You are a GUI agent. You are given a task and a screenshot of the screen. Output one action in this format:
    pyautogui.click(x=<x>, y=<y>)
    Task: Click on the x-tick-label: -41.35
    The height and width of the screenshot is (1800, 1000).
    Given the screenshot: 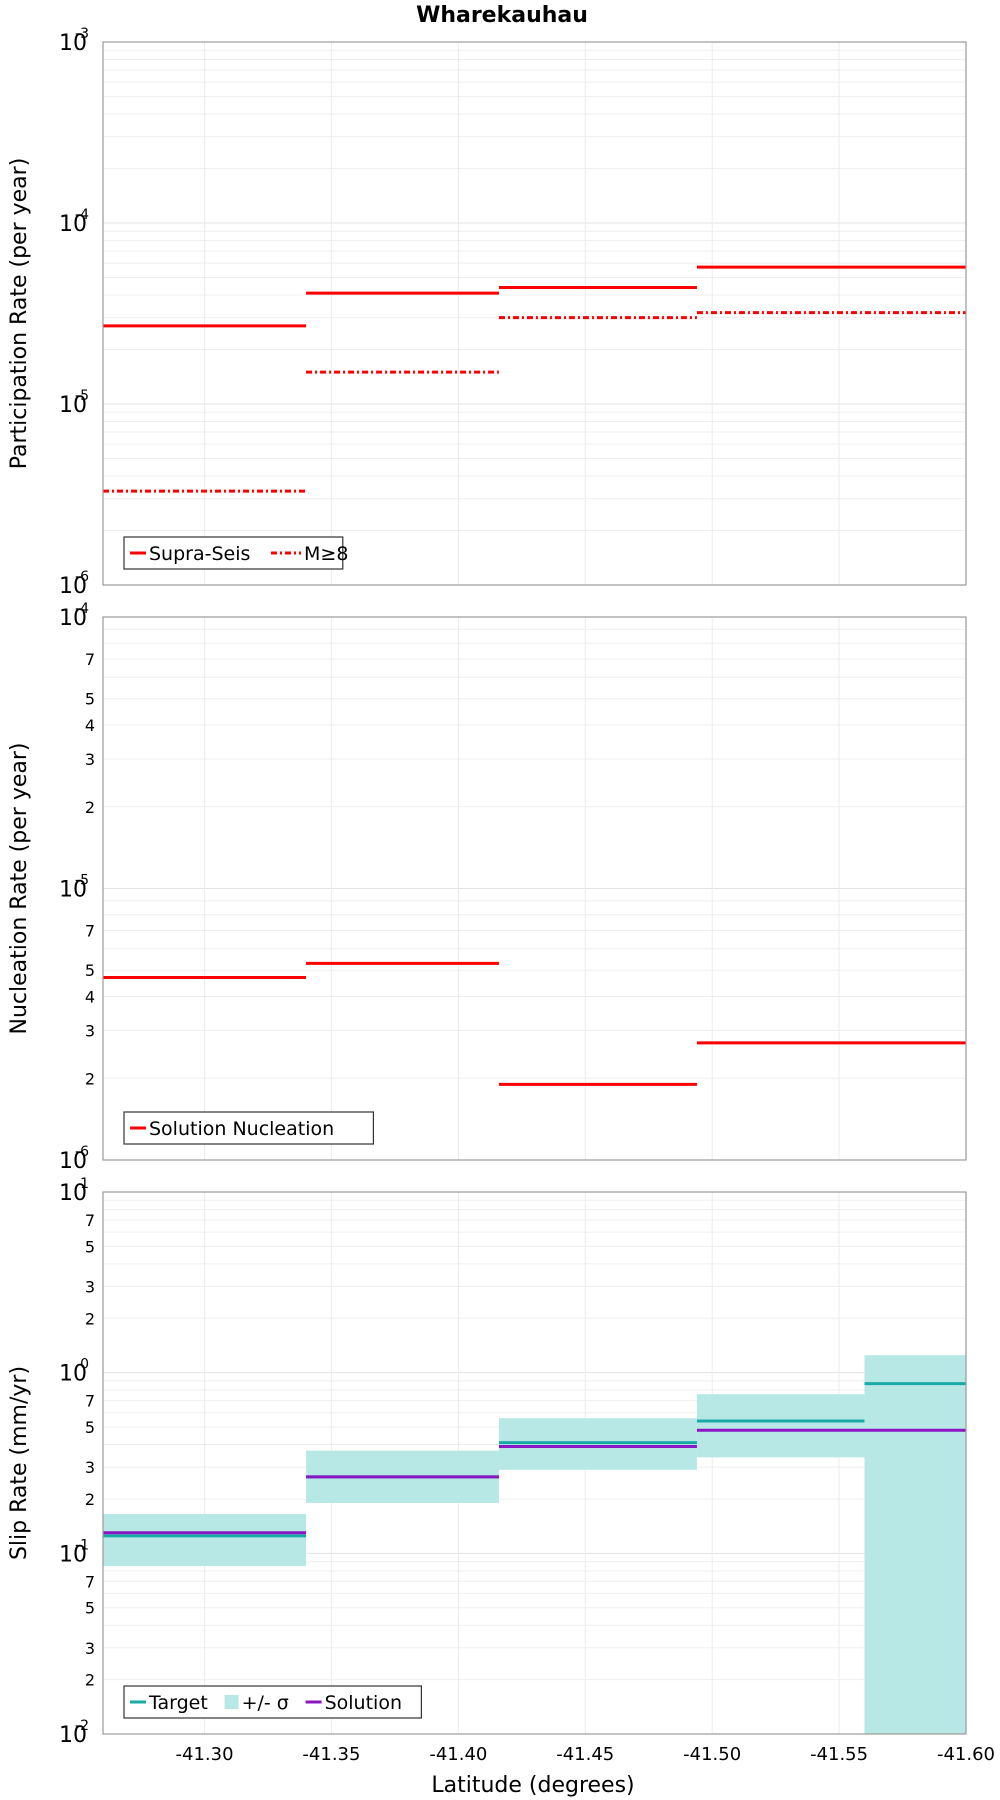 What is the action you would take?
    pyautogui.click(x=331, y=1754)
    